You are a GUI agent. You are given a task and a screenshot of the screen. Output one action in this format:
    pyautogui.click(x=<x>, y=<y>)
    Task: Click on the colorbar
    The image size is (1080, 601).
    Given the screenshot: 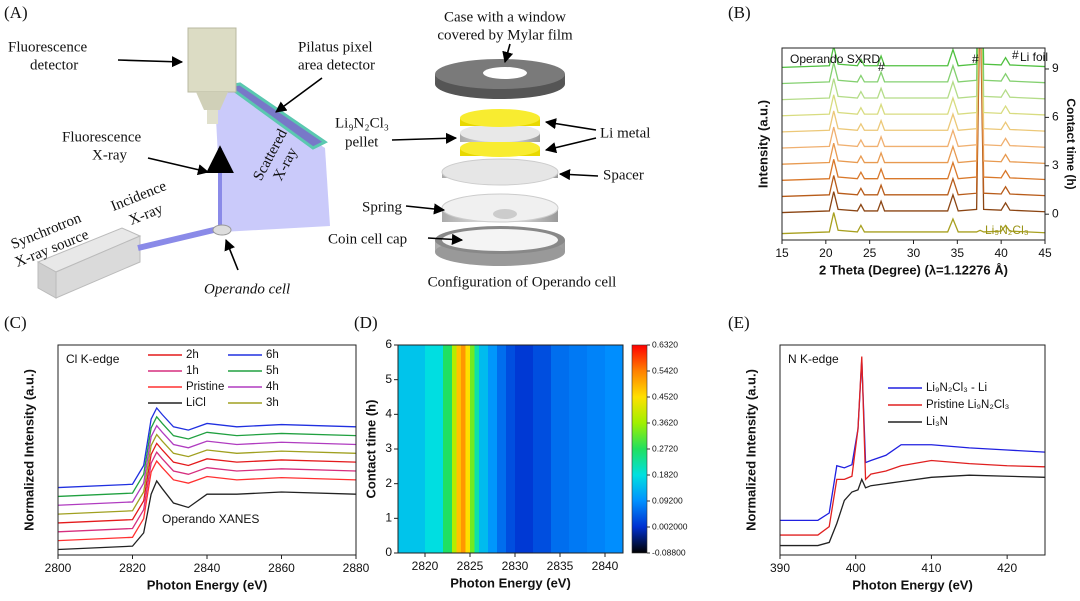 What is the action you would take?
    pyautogui.click(x=639, y=449)
    